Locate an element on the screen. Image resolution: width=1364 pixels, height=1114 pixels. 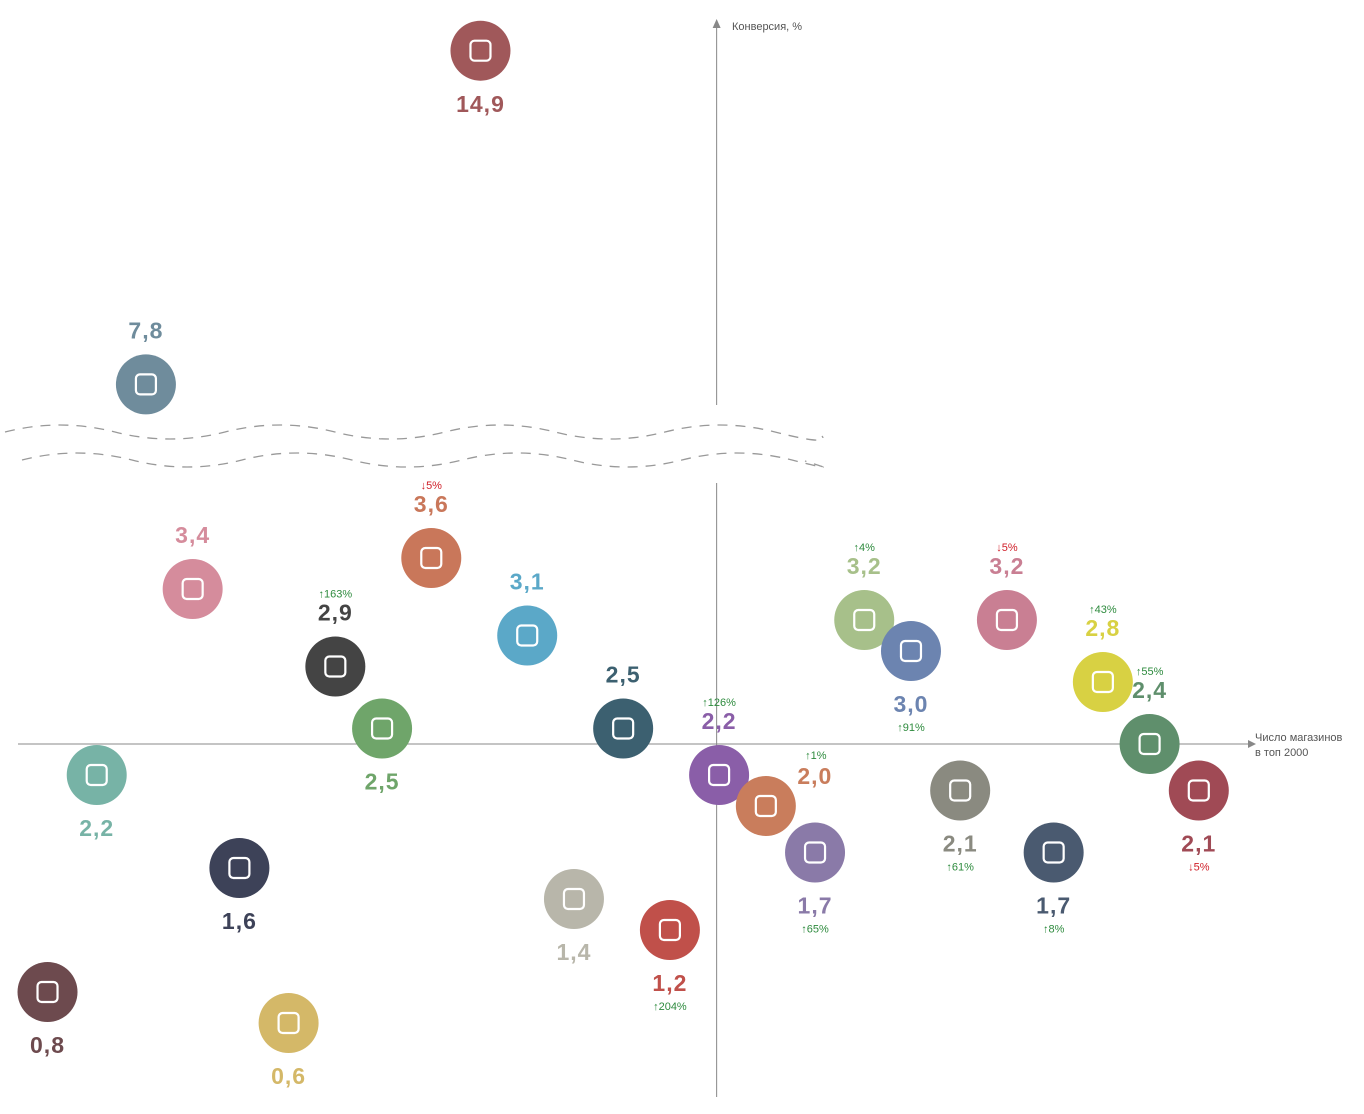
point: 1,4 is located at coordinates (573, 917).